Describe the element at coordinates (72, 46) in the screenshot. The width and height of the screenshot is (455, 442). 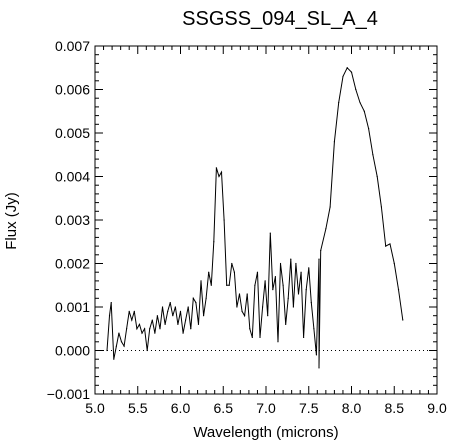
I see `y-tick-label: 0.007` at that location.